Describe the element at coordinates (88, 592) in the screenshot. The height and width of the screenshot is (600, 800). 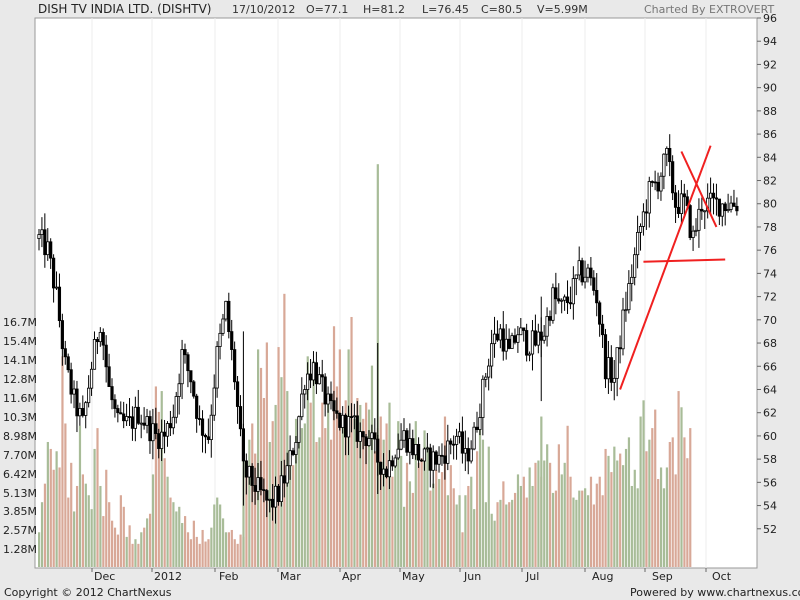
I see `copyright-text: Copyright © 2012 ChartNexus` at that location.